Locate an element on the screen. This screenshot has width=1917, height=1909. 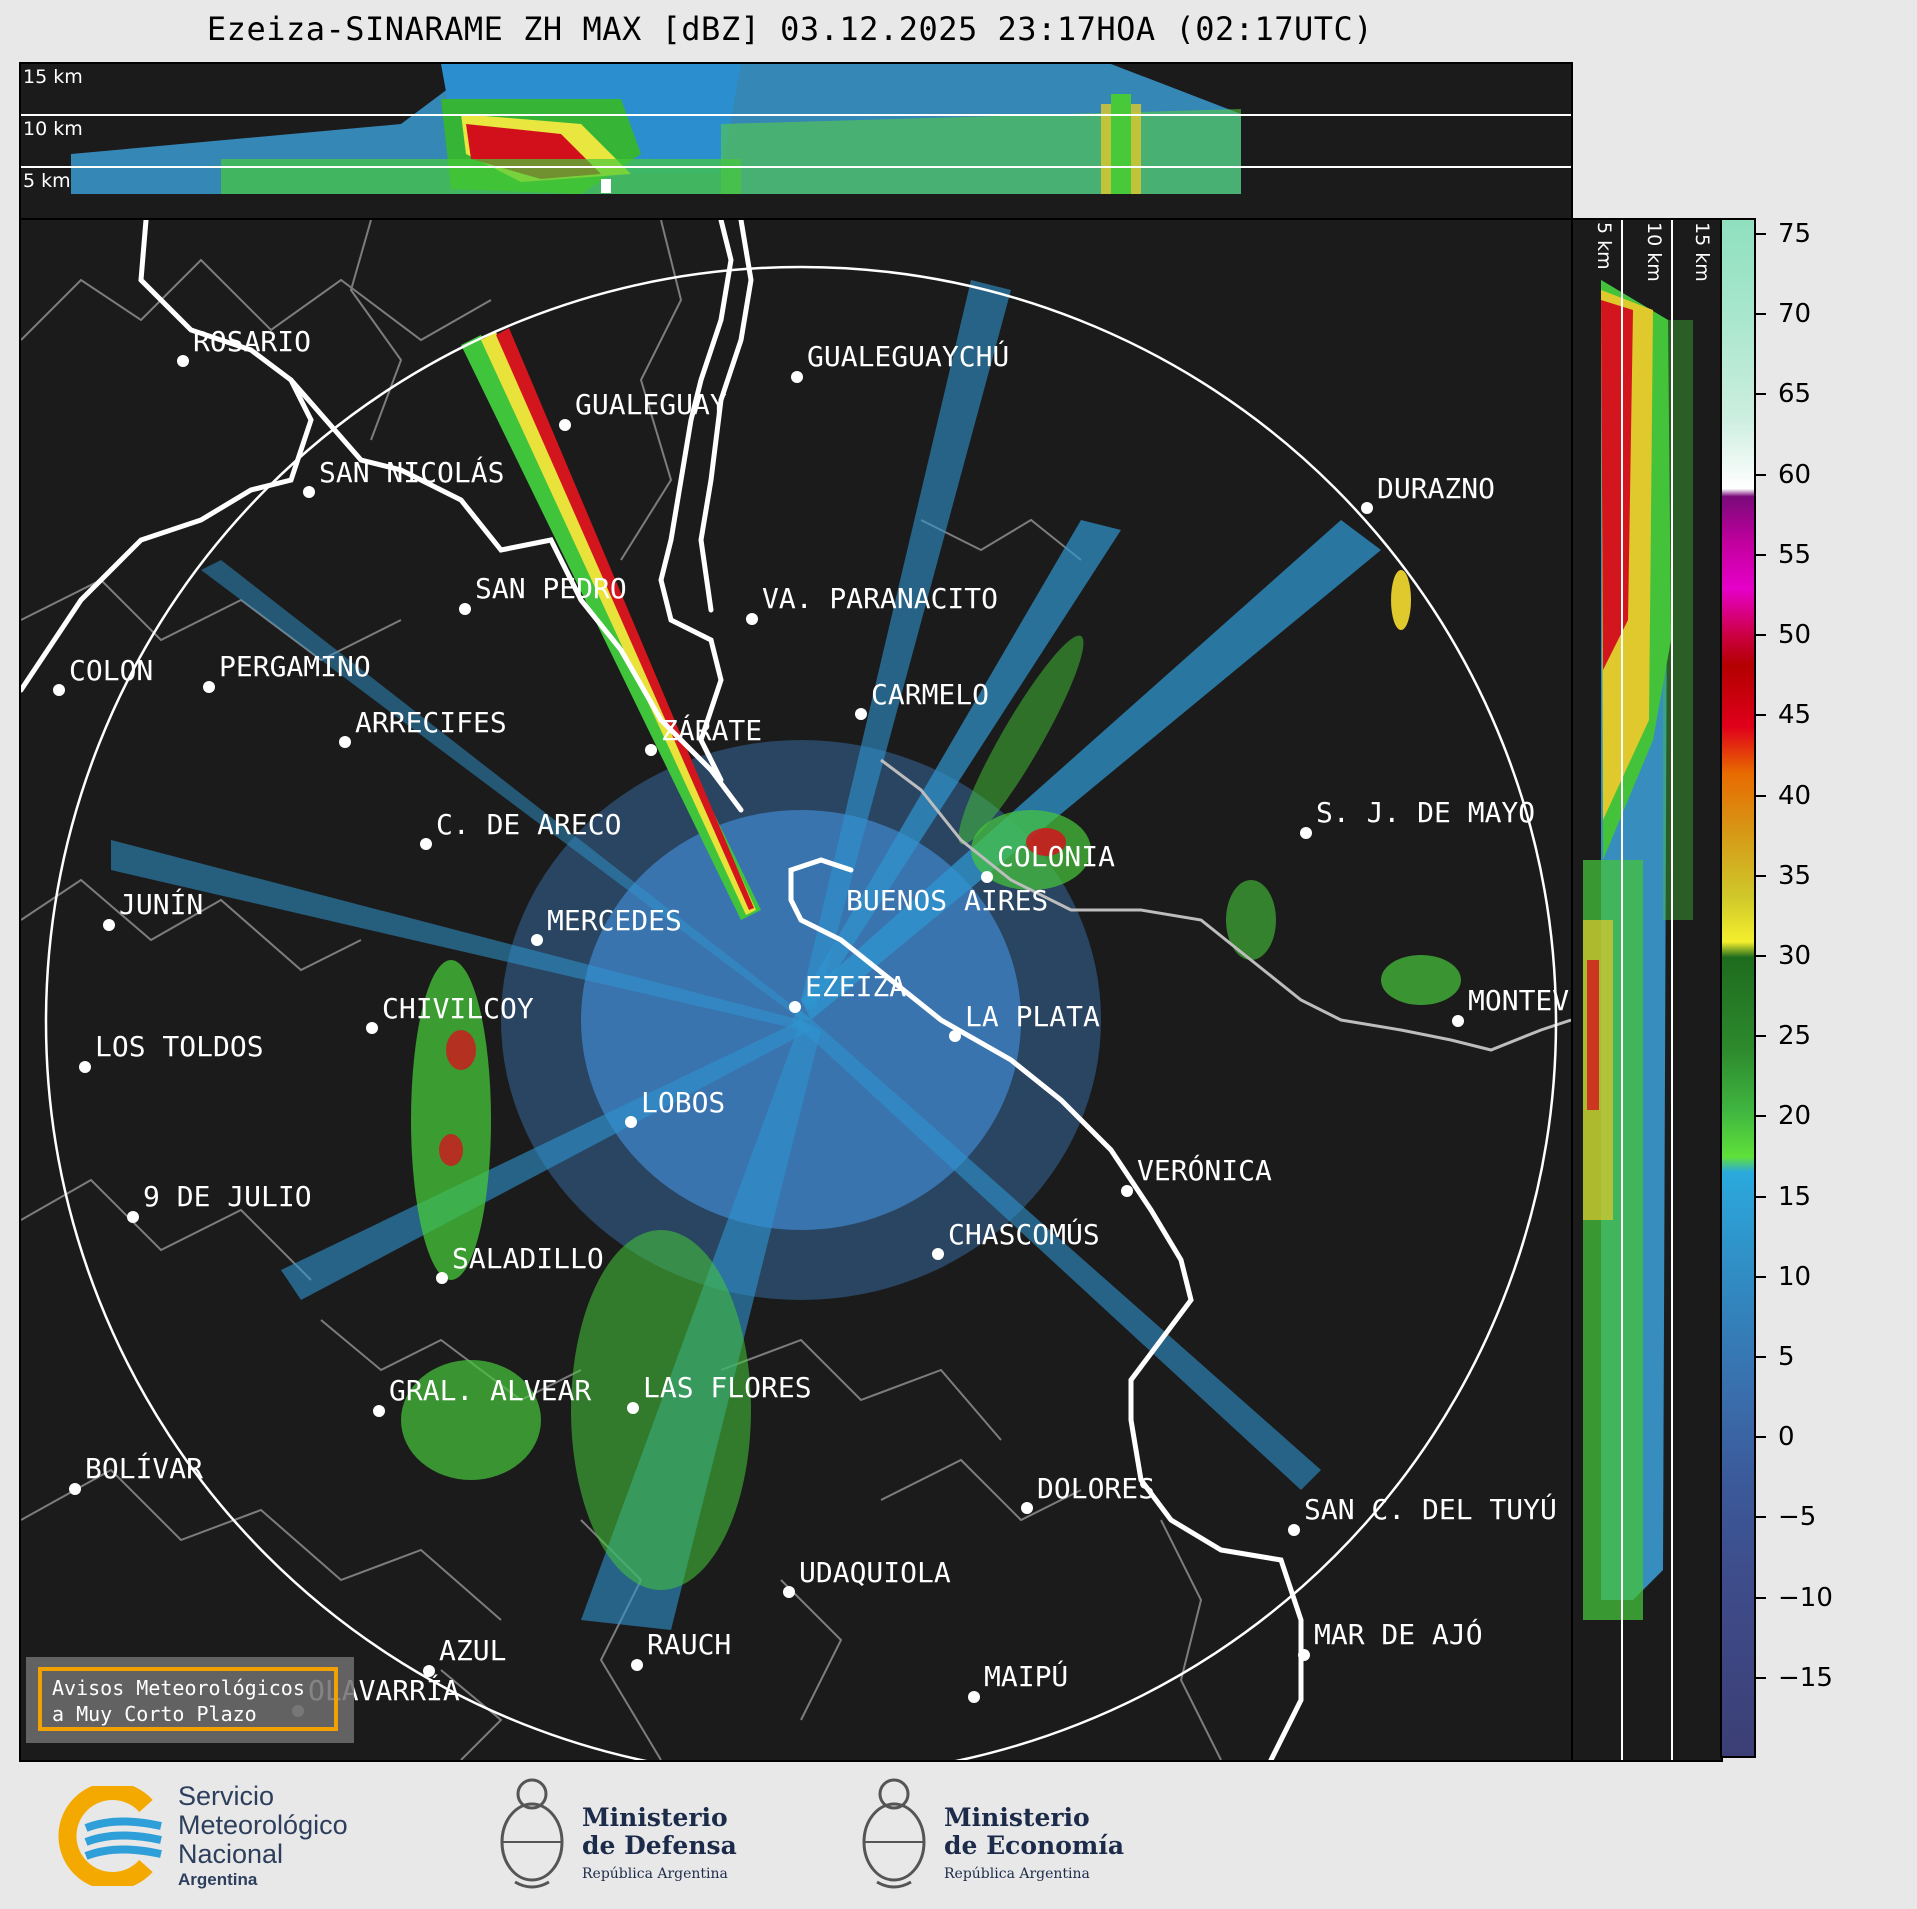
colorbar-tick-label: 25 is located at coordinates (1795, 1036).